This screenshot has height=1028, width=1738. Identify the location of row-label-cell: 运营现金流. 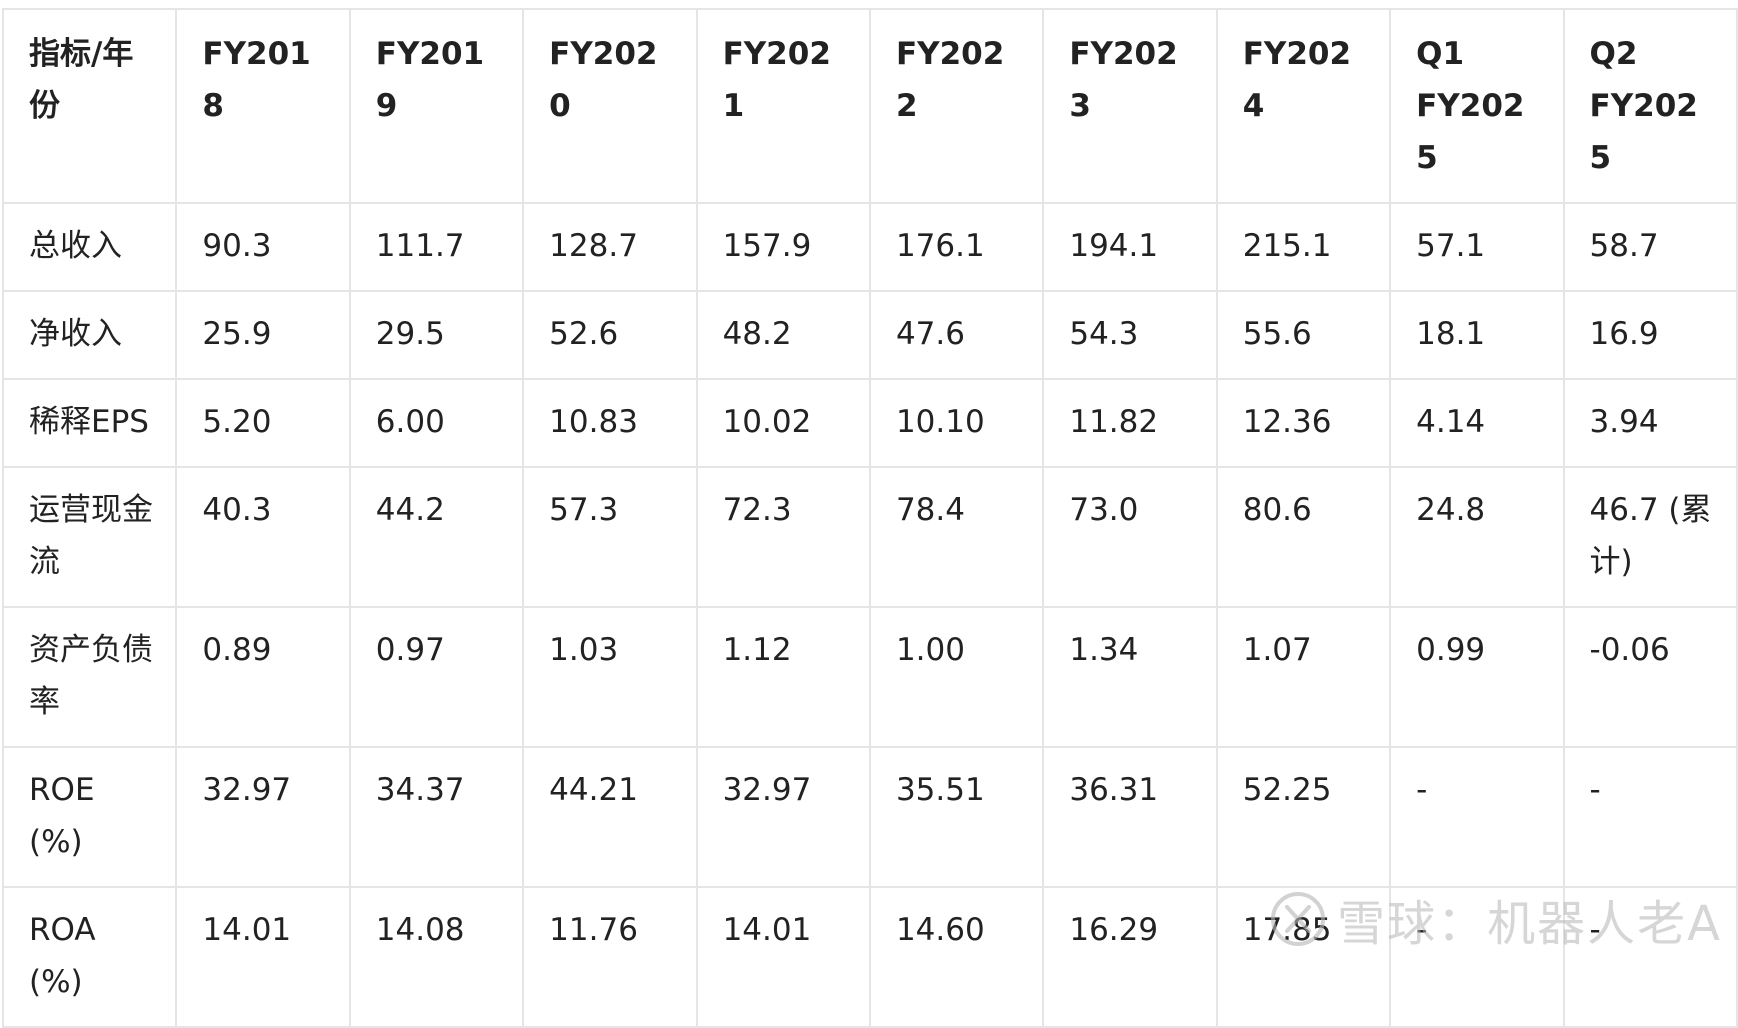
(89, 537).